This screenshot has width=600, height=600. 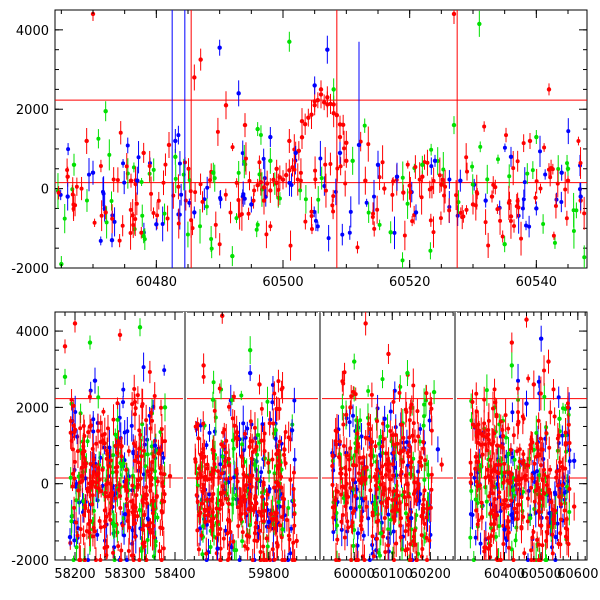 What do you see at coordinates (430, 574) in the screenshot?
I see `bottom-x-tick-label: 60200` at bounding box center [430, 574].